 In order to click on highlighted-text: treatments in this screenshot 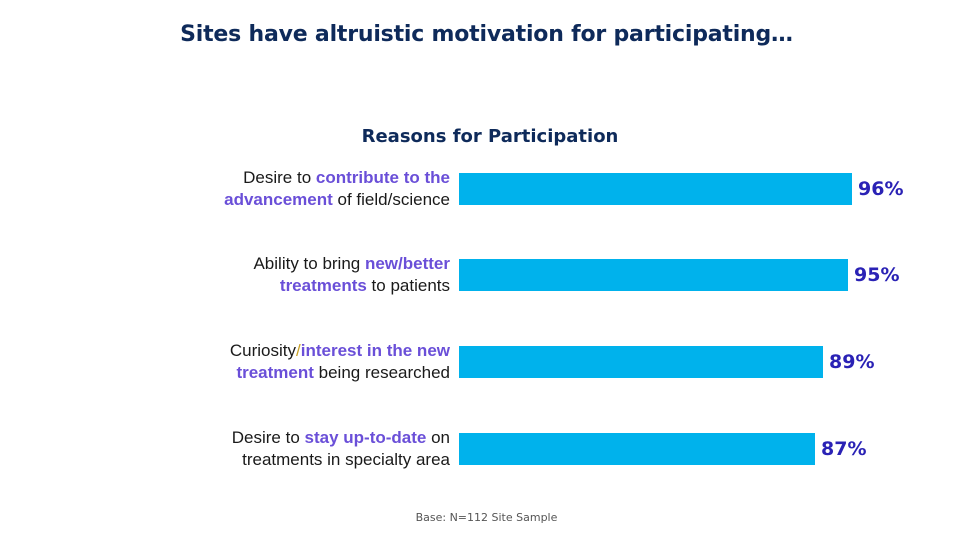, I will do `click(323, 285)`.